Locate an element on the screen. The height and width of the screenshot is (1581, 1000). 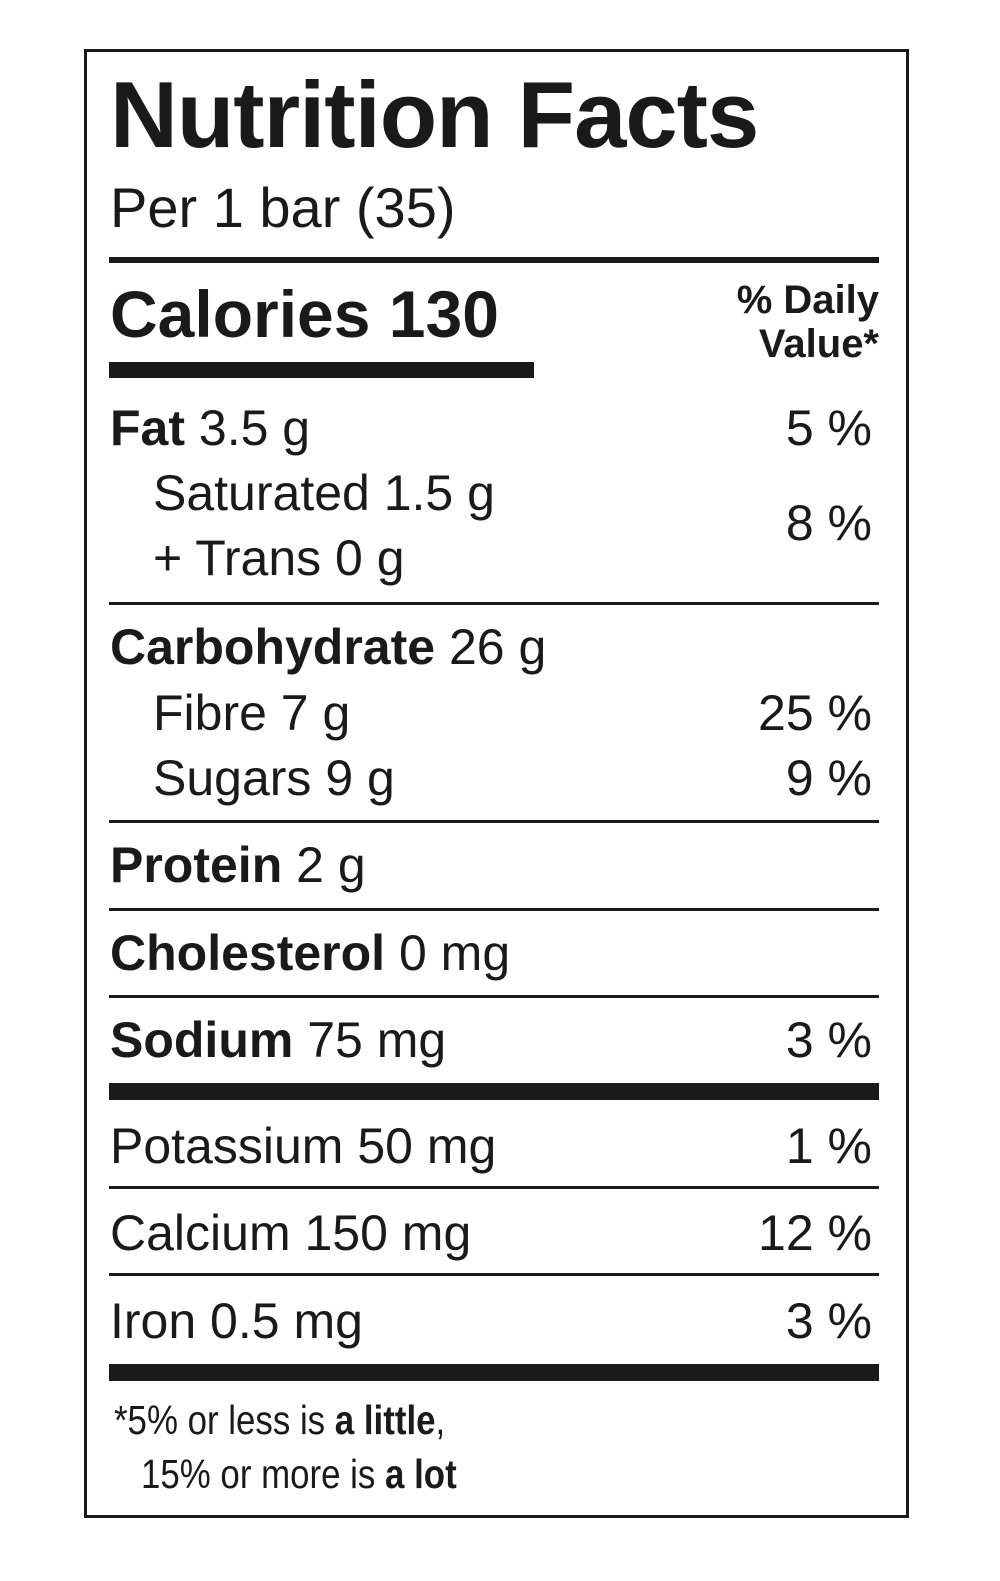
fat-row: Fat 3.5 g is located at coordinates (210, 428).